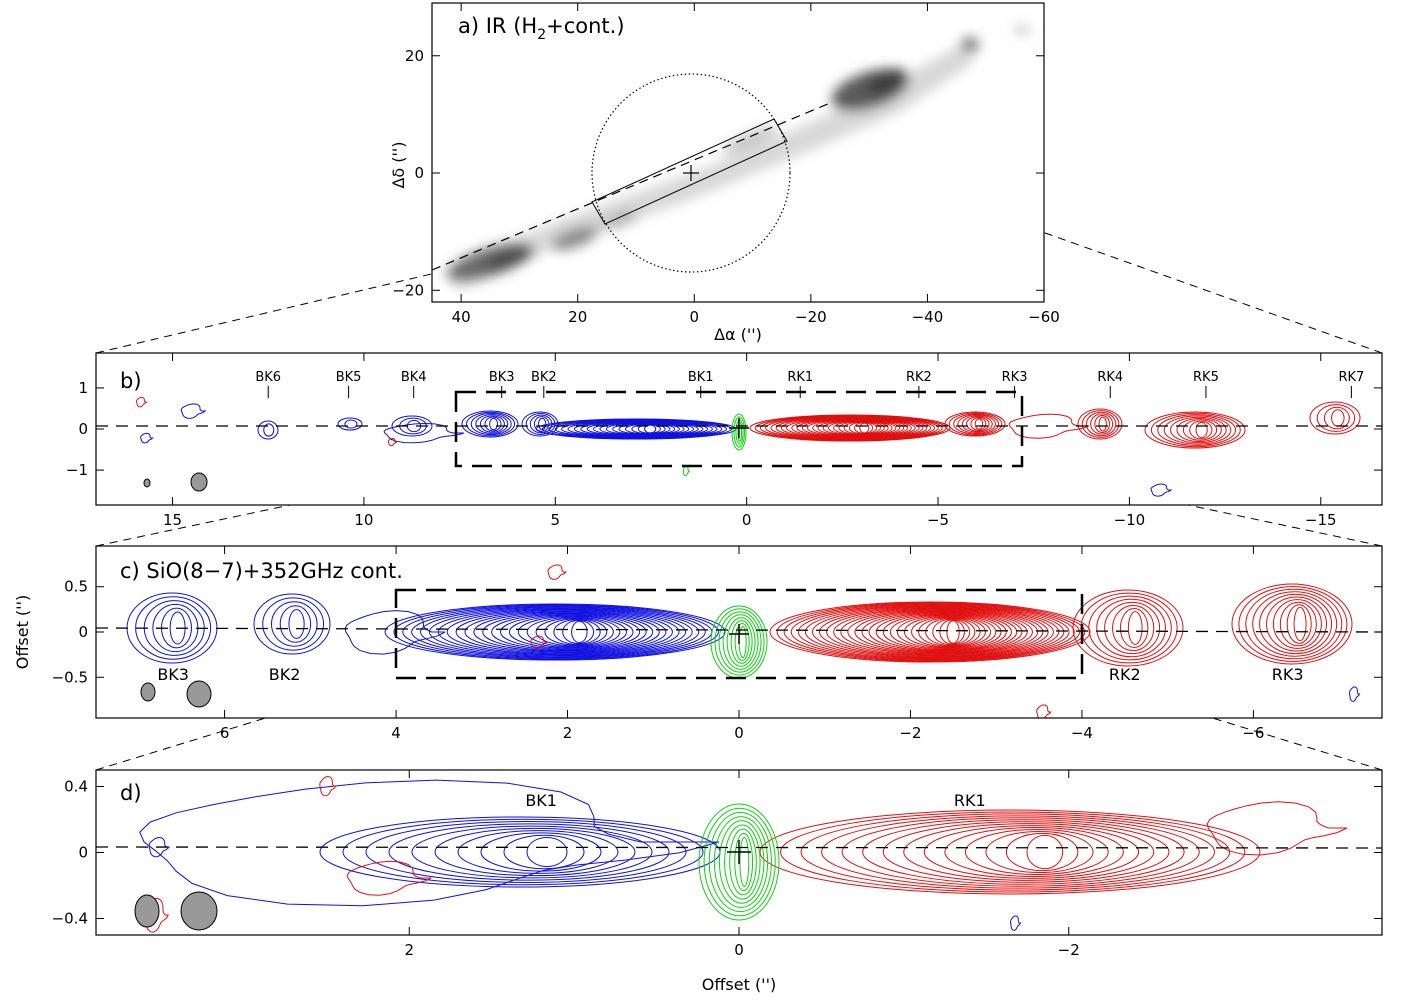 The width and height of the screenshot is (1403, 1000). Describe the element at coordinates (1049, 426) in the screenshot. I see `contour-b-red-bridge` at that location.